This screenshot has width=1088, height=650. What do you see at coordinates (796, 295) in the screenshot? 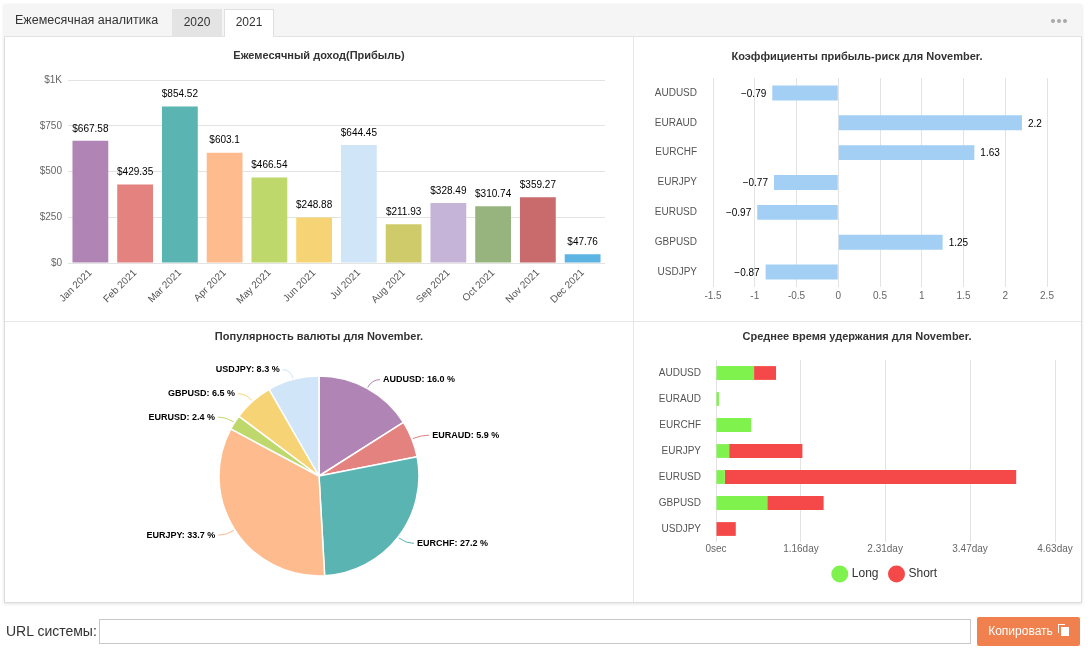
I see `x-tick-label: -0.5` at bounding box center [796, 295].